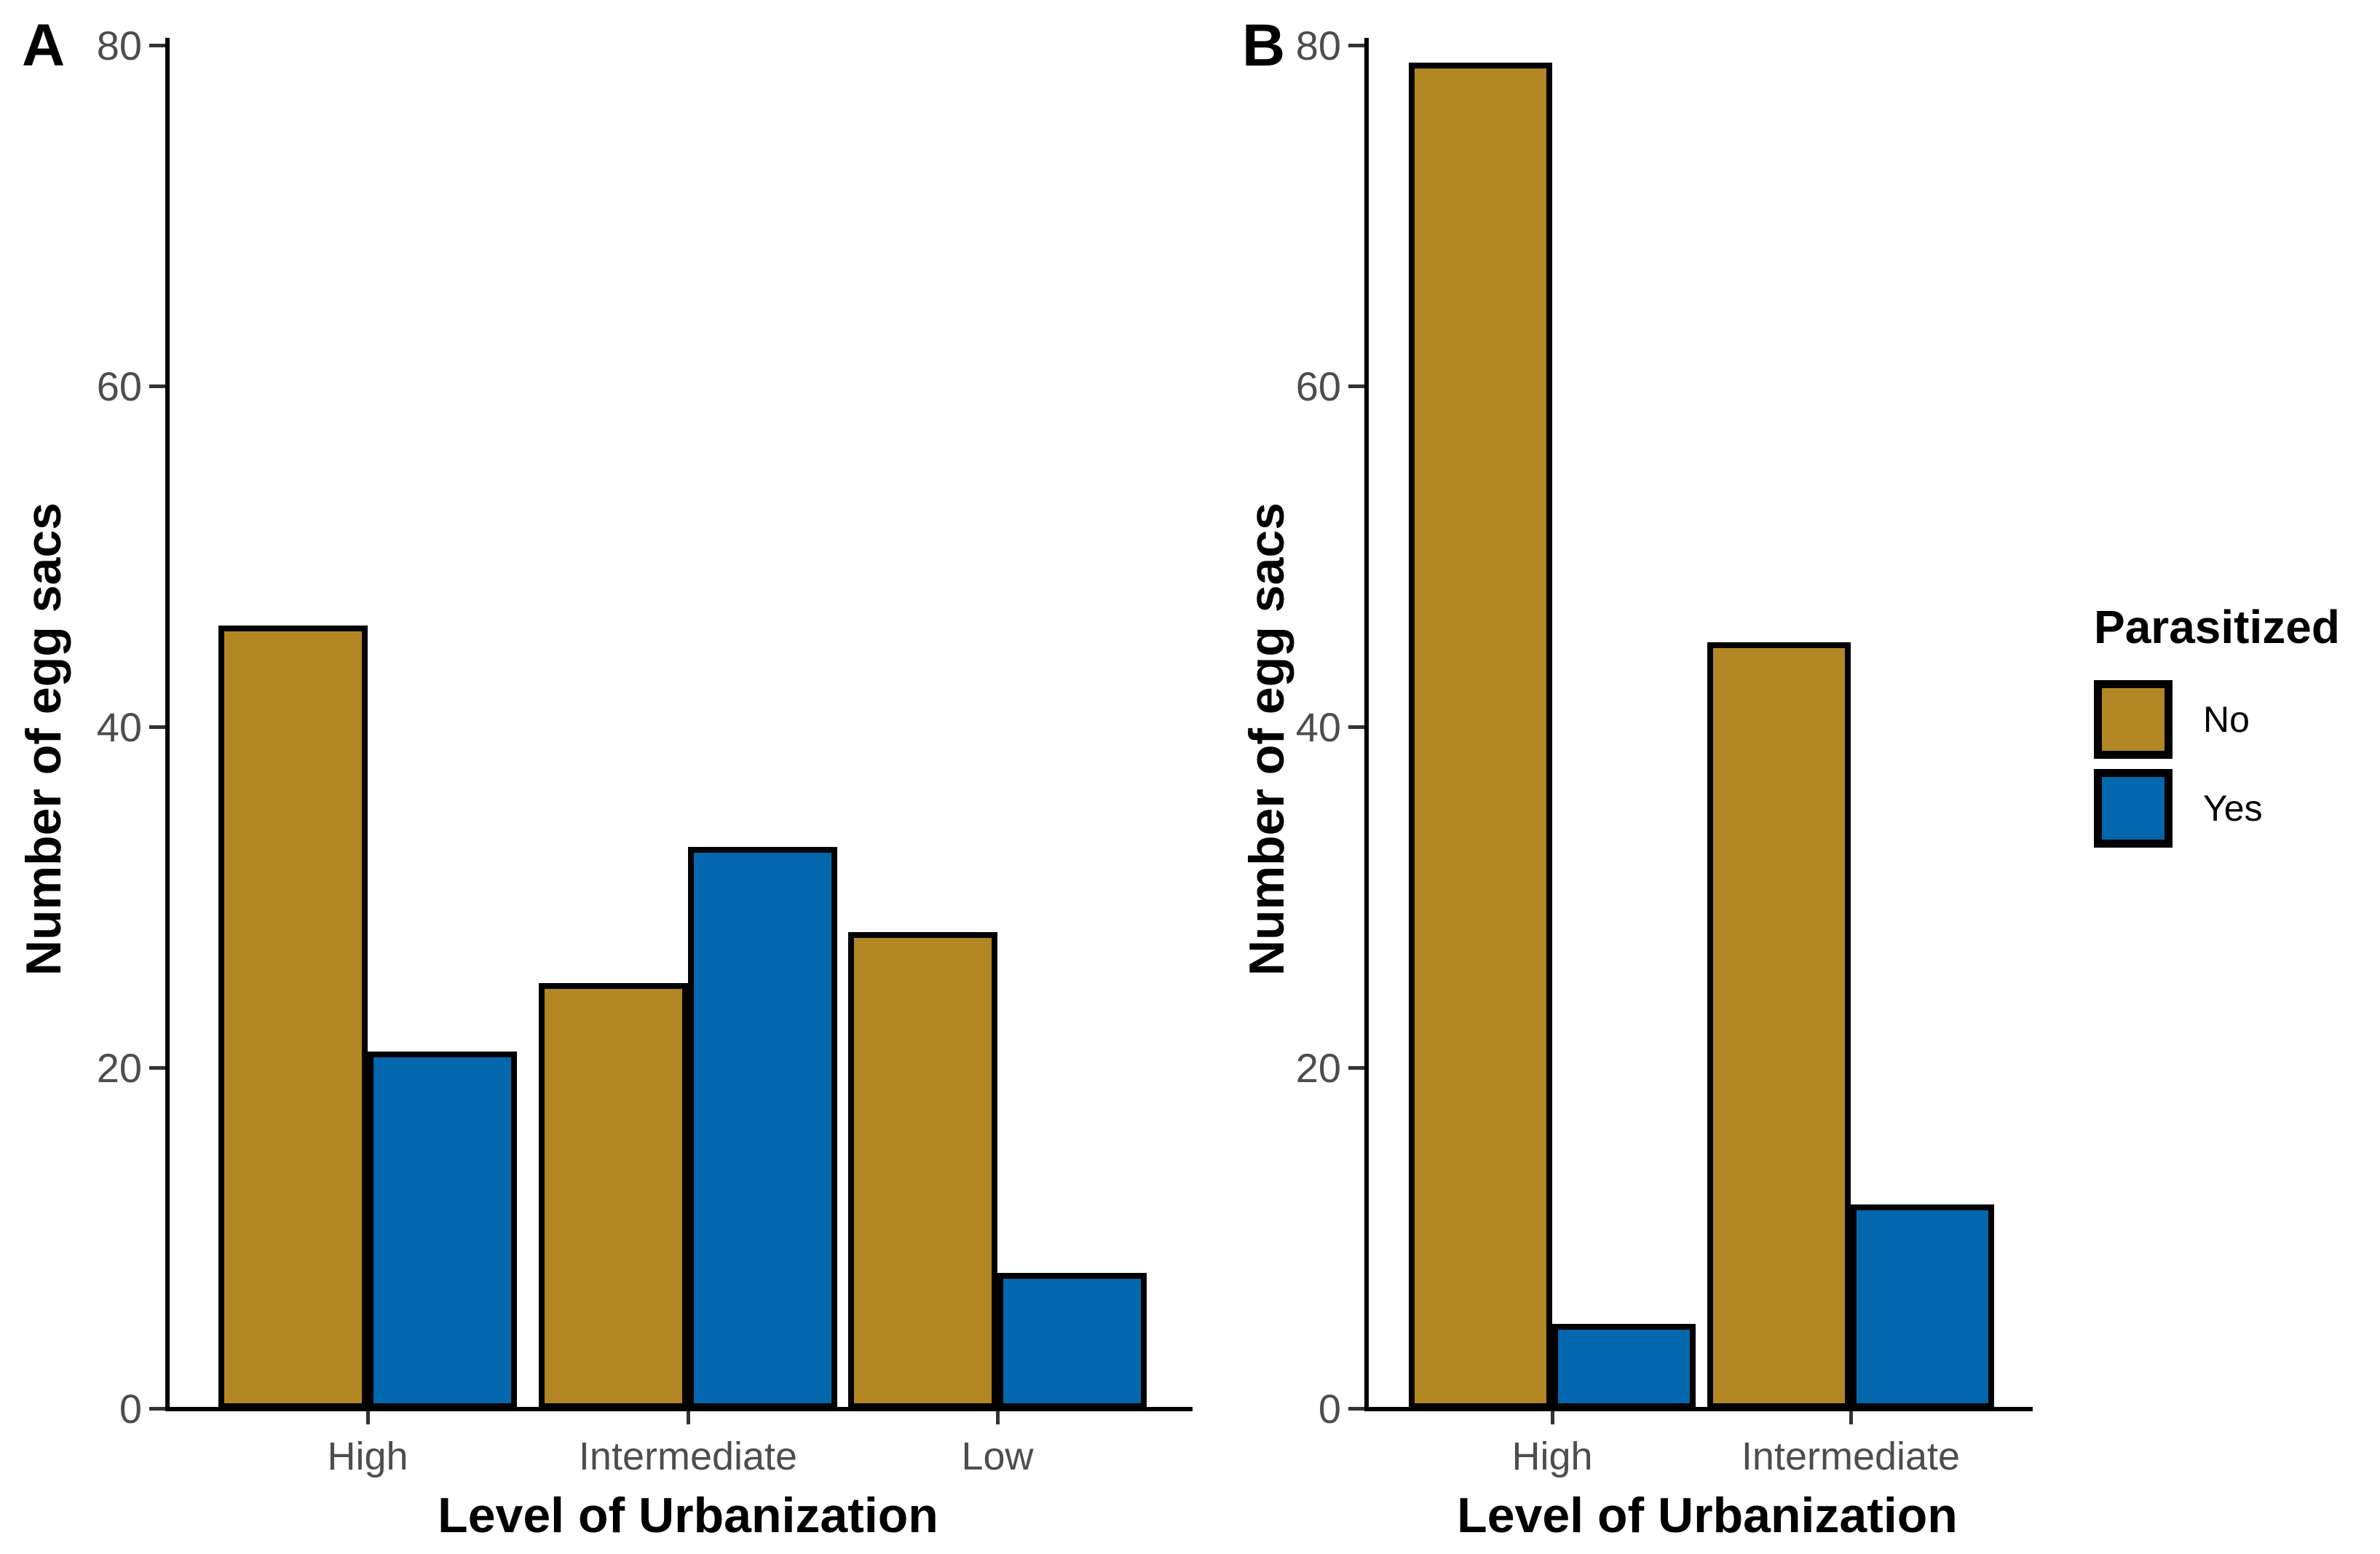  Describe the element at coordinates (1779, 1025) in the screenshot. I see `bar-b-intermediate-no` at that location.